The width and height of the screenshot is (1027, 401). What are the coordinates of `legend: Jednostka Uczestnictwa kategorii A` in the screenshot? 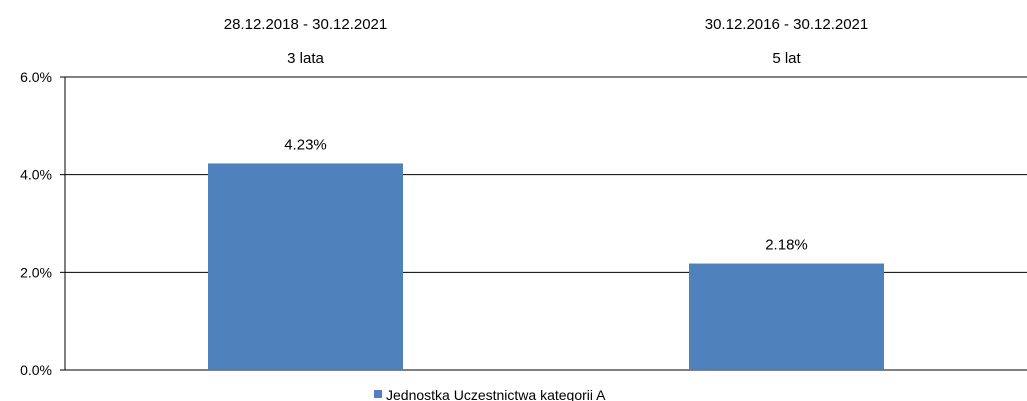 It's located at (490, 394).